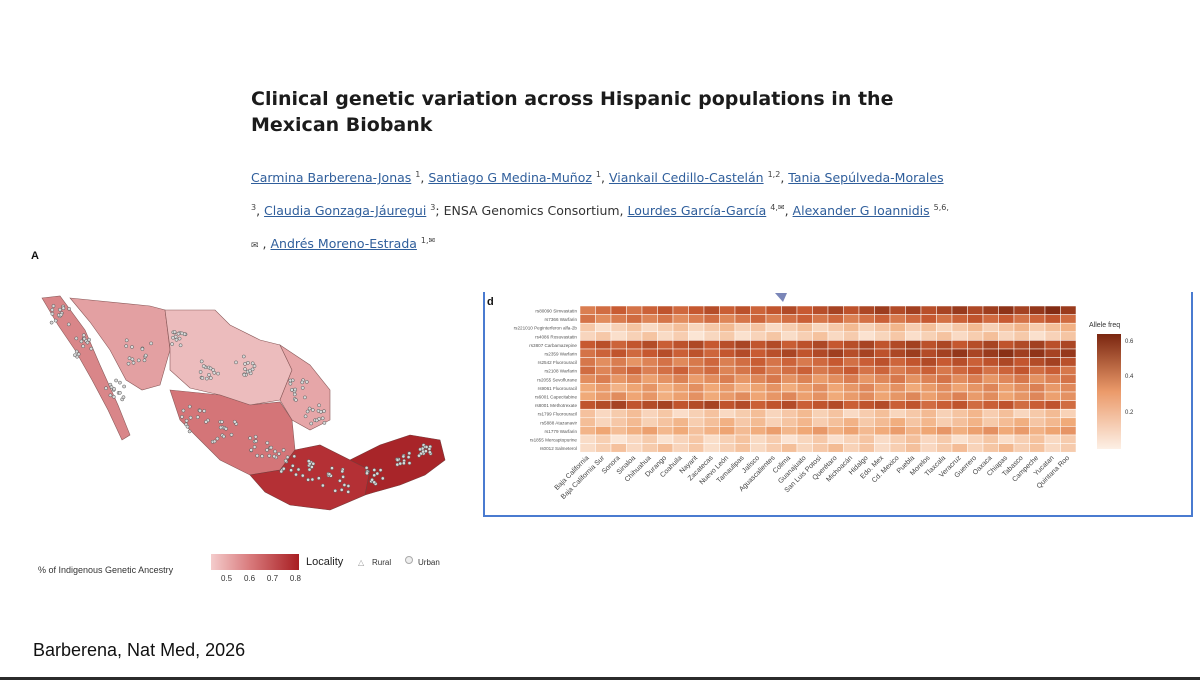 The width and height of the screenshot is (1200, 680). Describe the element at coordinates (345, 211) in the screenshot. I see `author-link: Claudia Gonzaga-Jáuregui` at that location.